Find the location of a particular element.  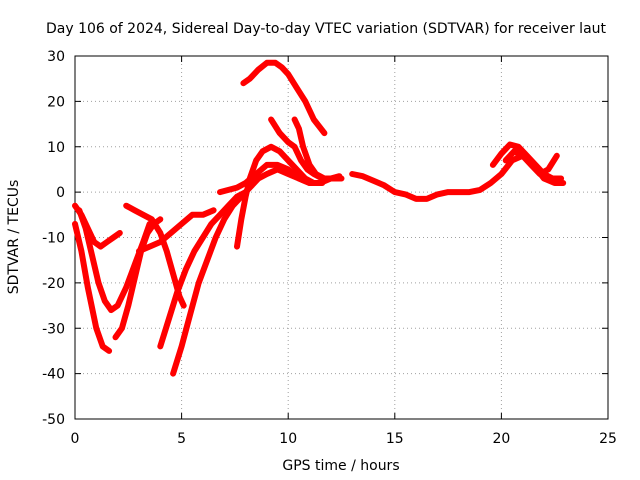

x-axis-label: GPS time / hours is located at coordinates (340, 466).